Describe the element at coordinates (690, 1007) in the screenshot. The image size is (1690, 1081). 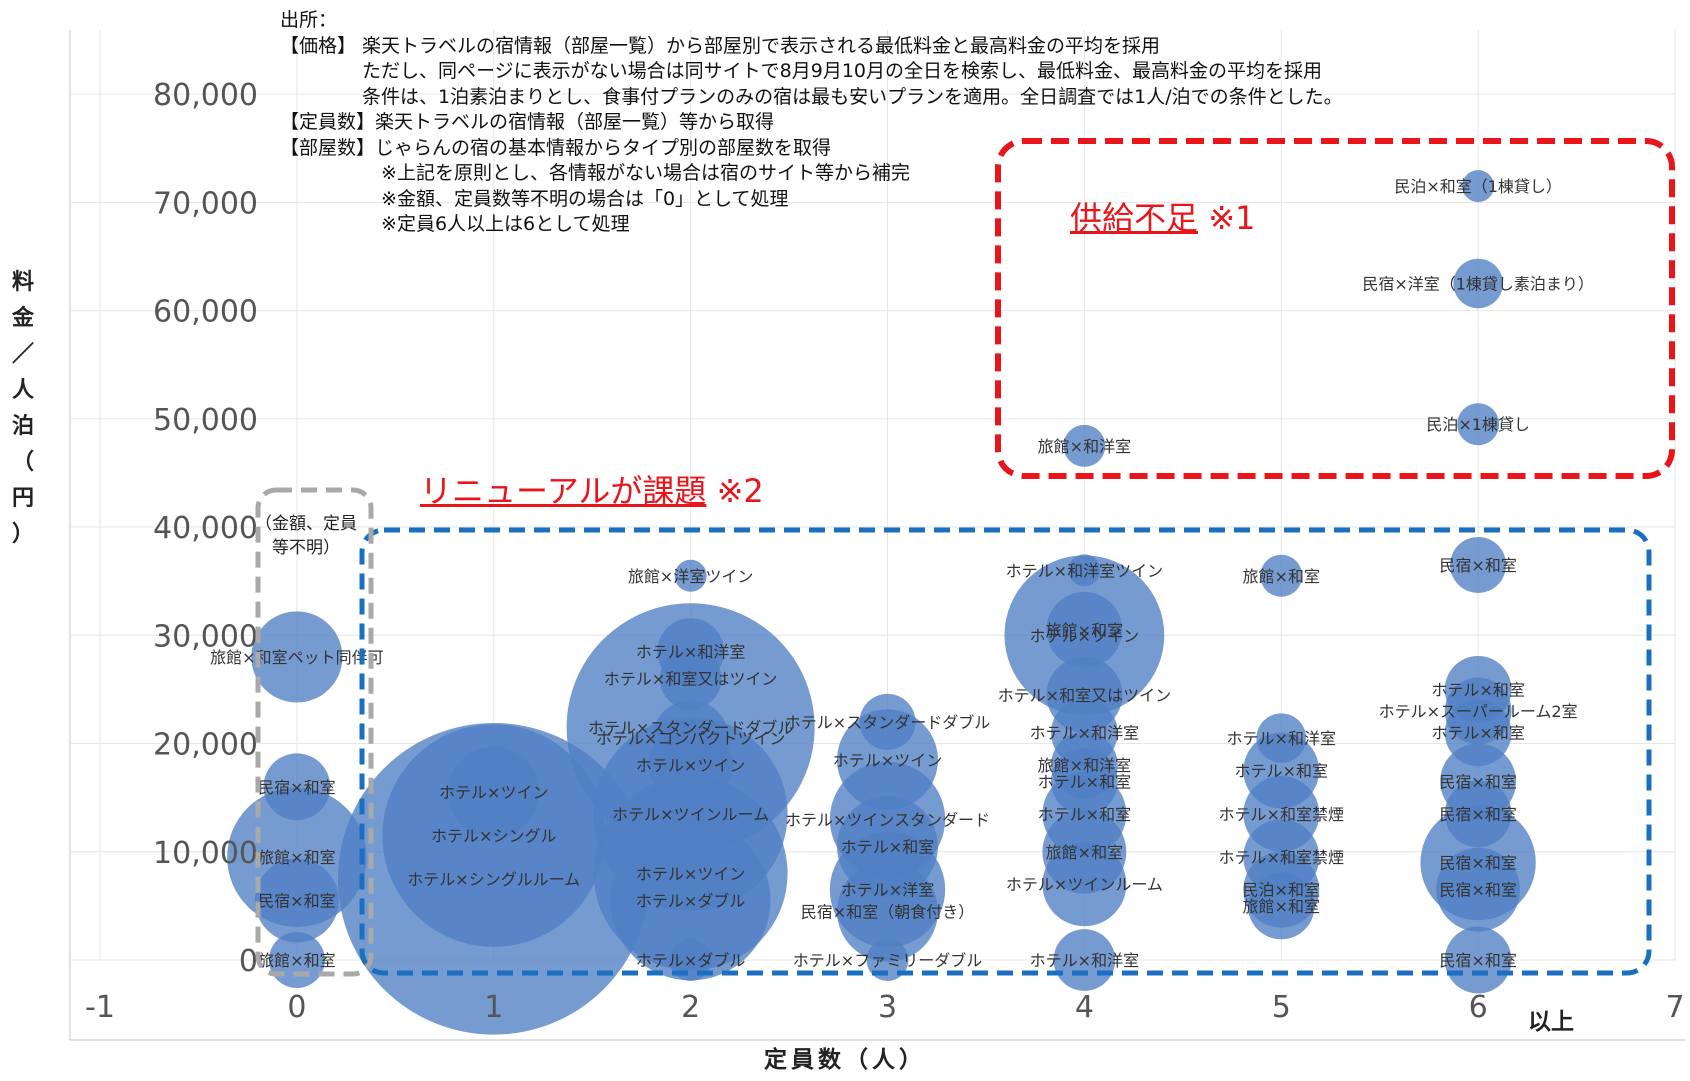
I see `x-tick-label: 2` at that location.